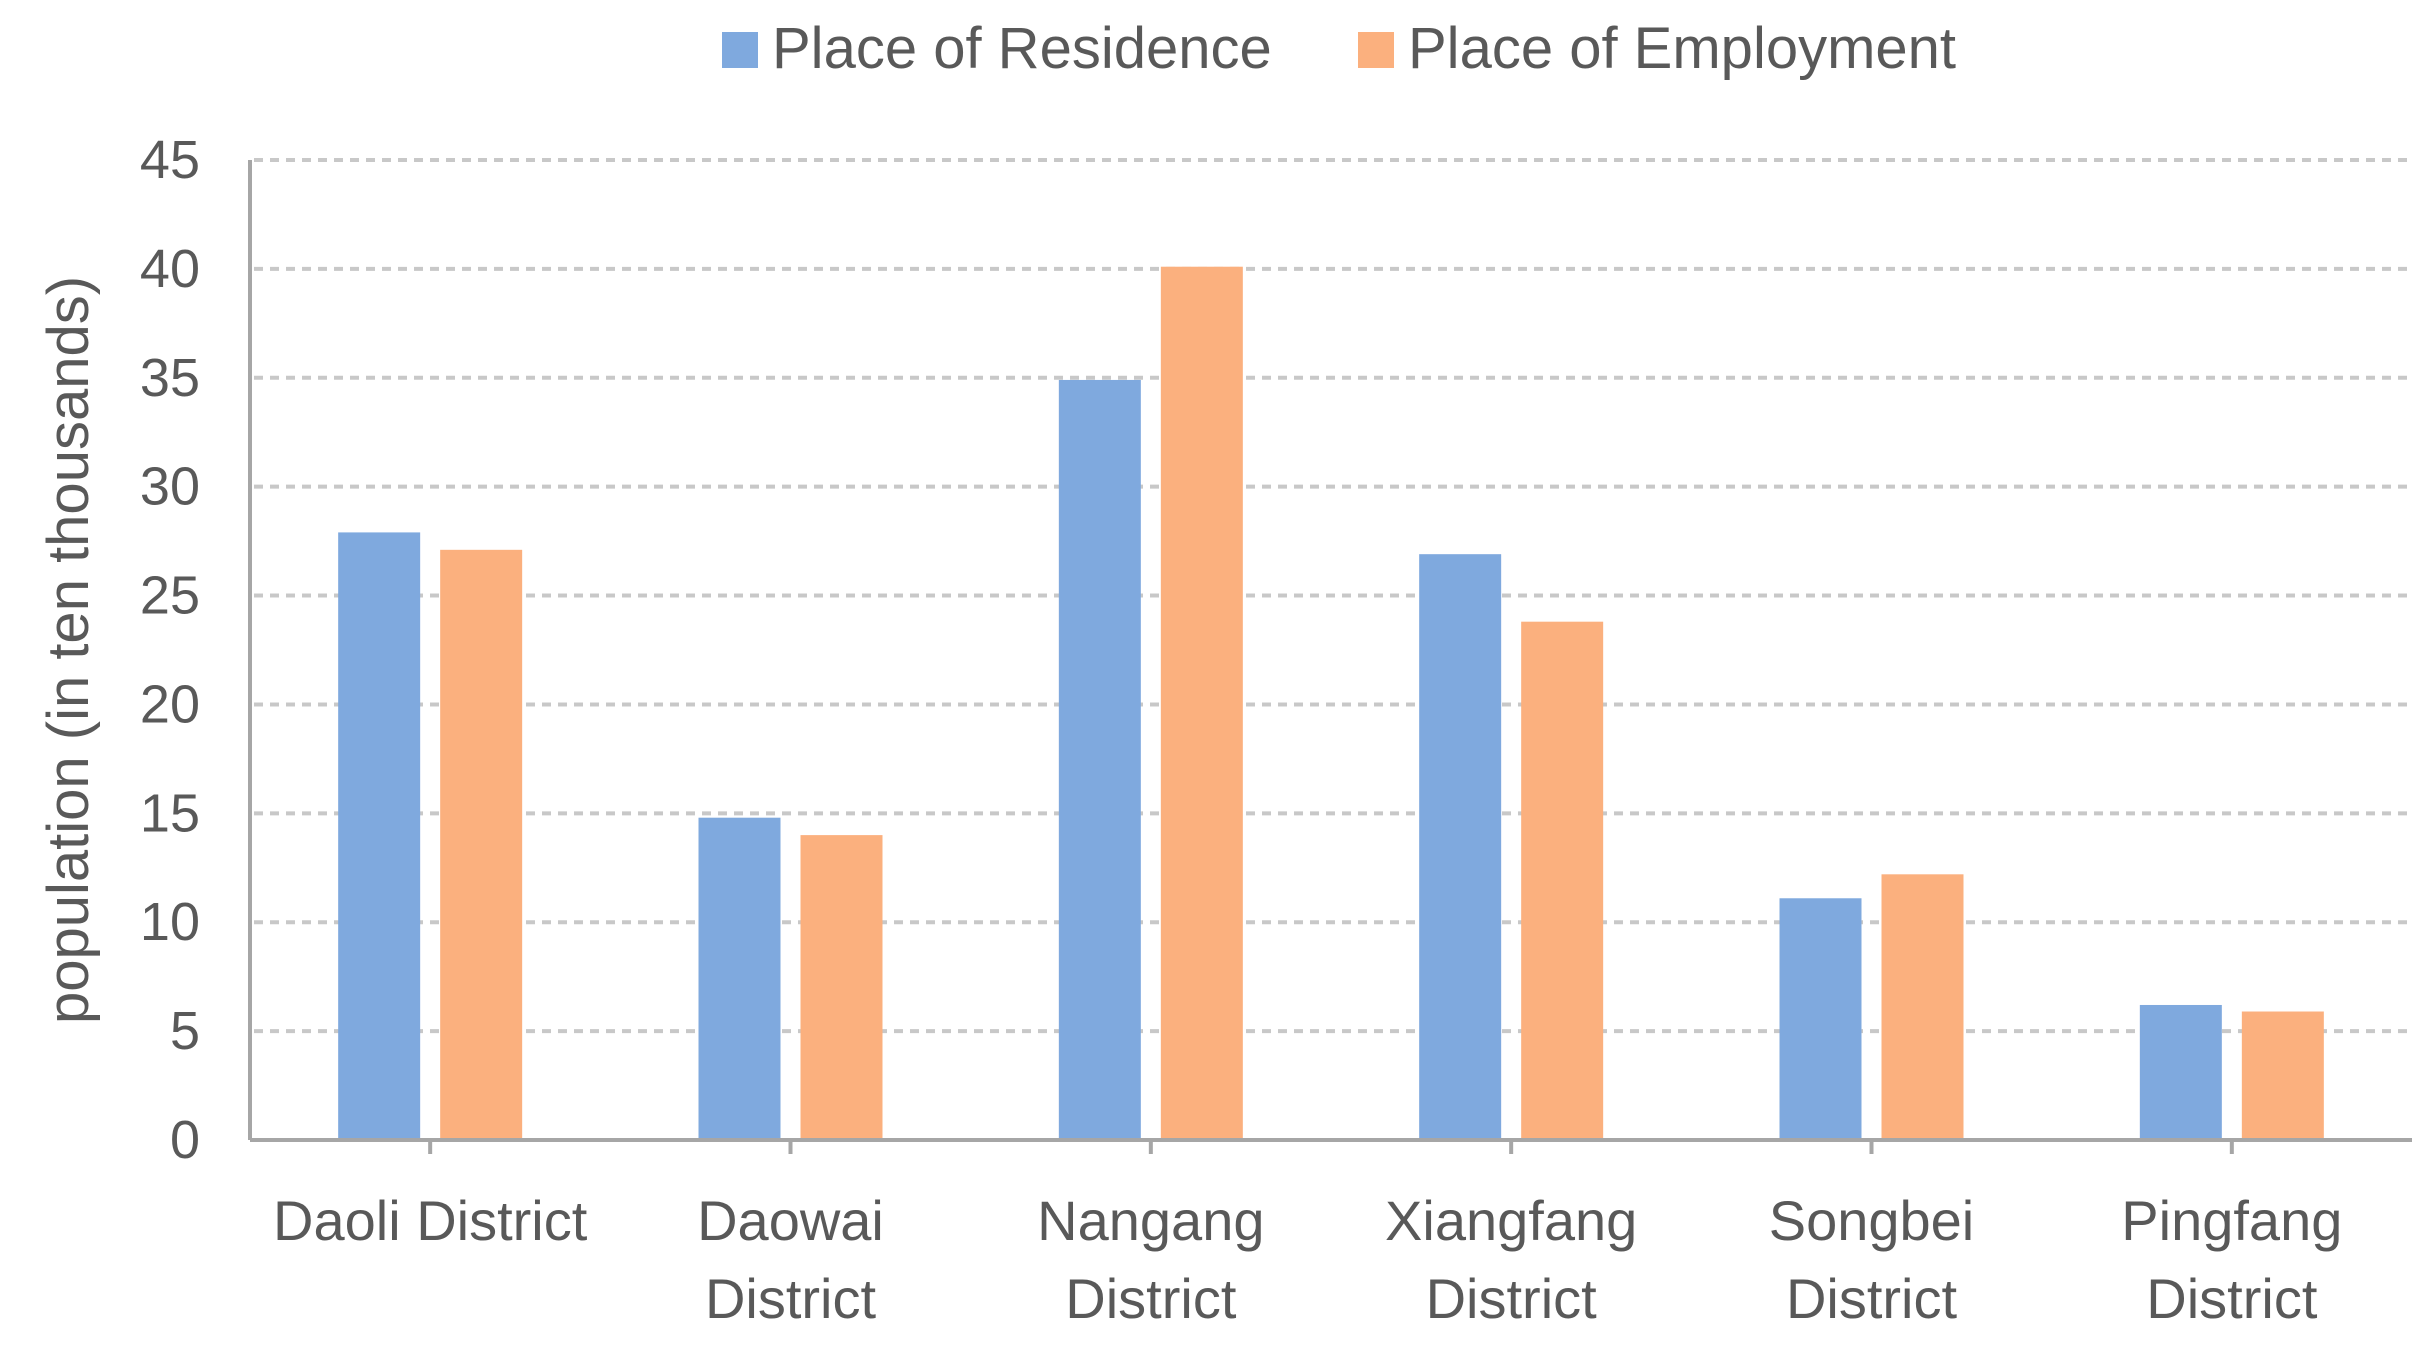 Image resolution: width=2432 pixels, height=1349 pixels. Describe the element at coordinates (170, 160) in the screenshot. I see `y-tick-label: 45` at that location.